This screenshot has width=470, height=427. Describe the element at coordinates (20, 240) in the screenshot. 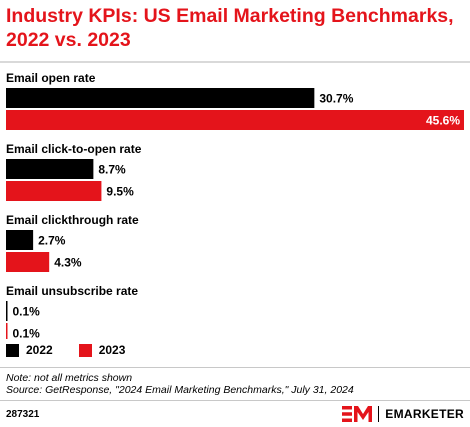

I see `bar-2022-email-clickthrough-rate` at that location.